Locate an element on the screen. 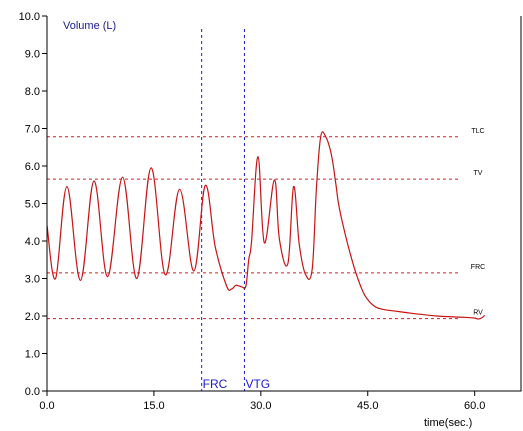 This screenshot has height=431, width=523. y-tick-label: 10.0 is located at coordinates (29, 17).